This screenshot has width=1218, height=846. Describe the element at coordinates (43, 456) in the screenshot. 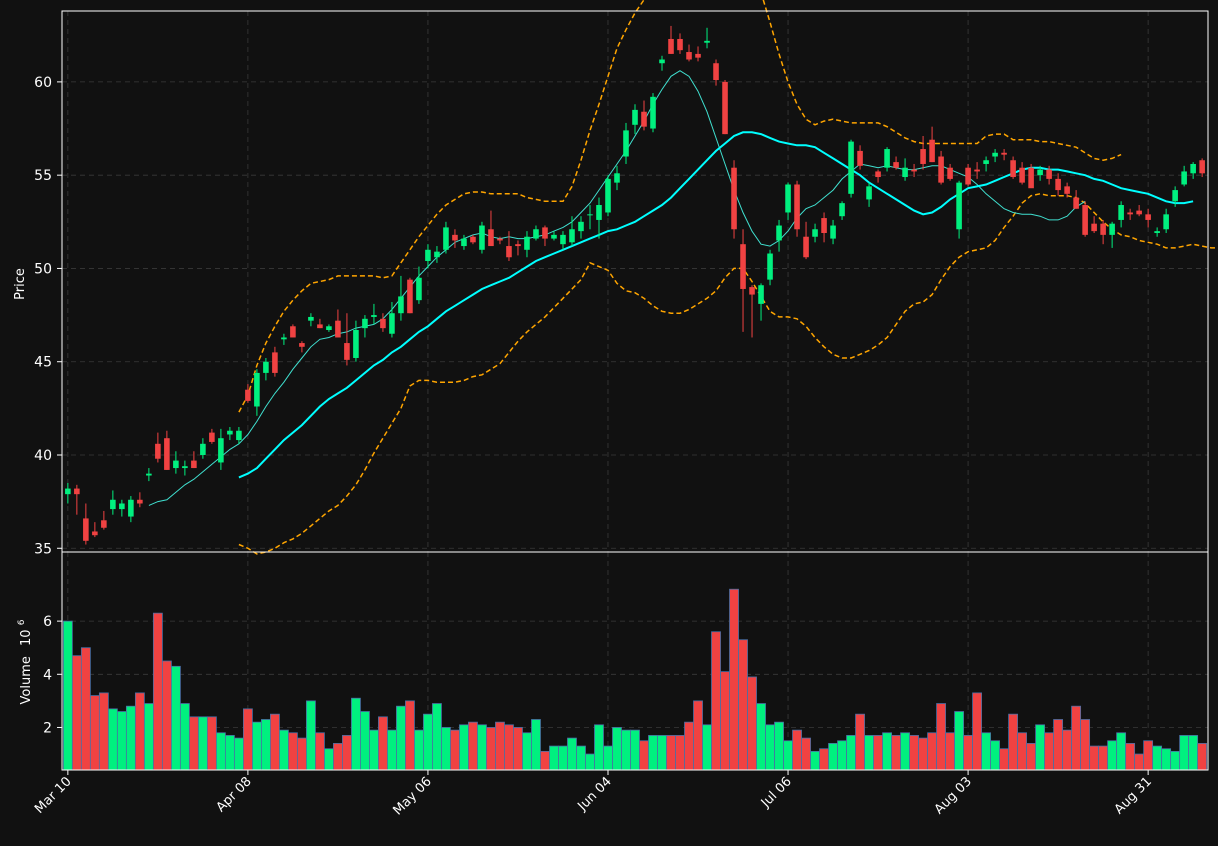

I see `price-tick-label: 40` at that location.